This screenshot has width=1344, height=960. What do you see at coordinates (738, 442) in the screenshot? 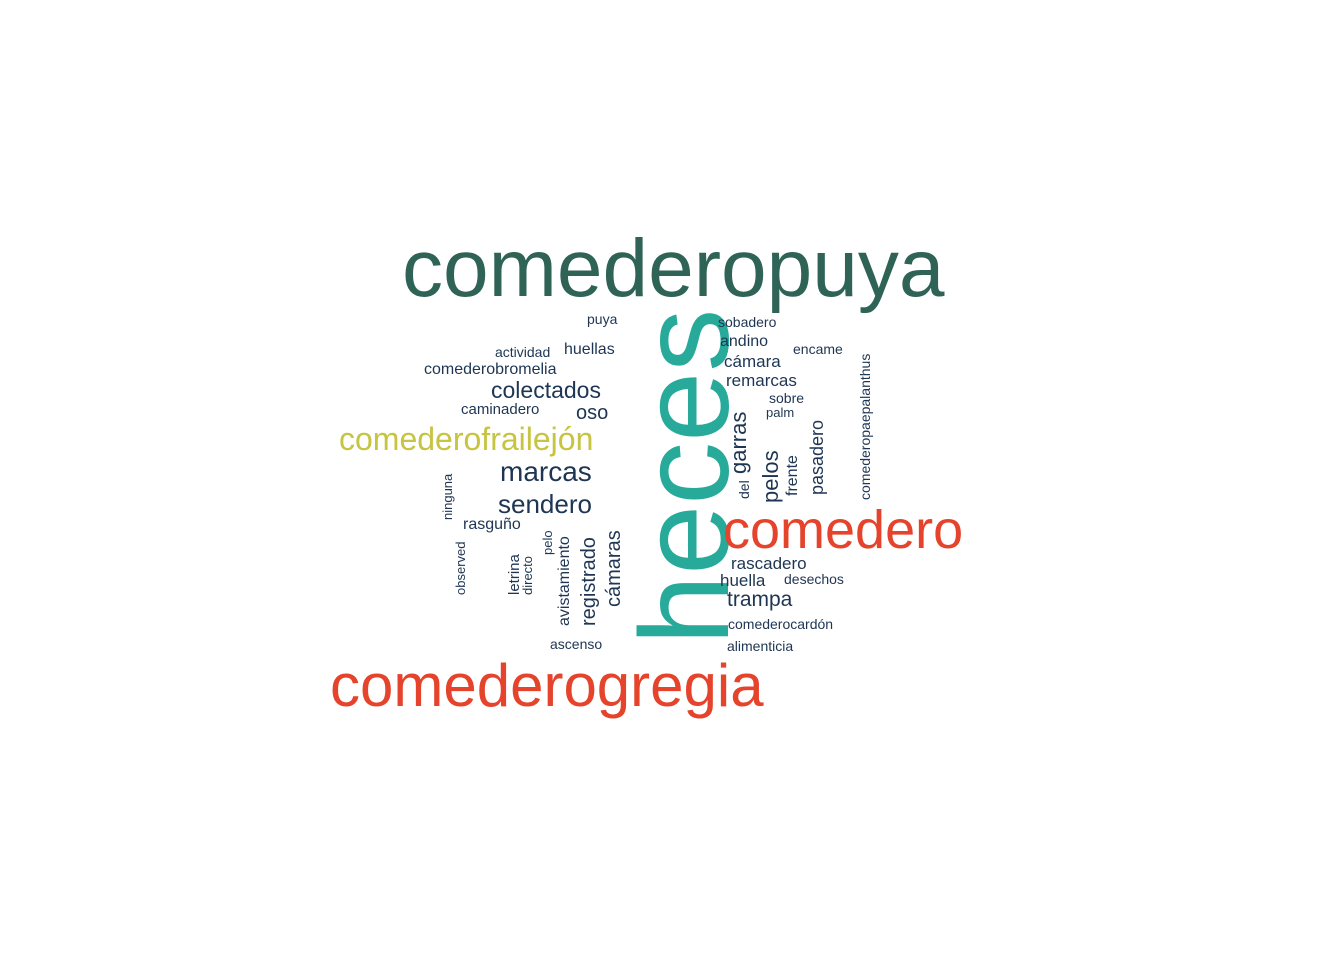
I see `word-garras: garras` at bounding box center [738, 442].